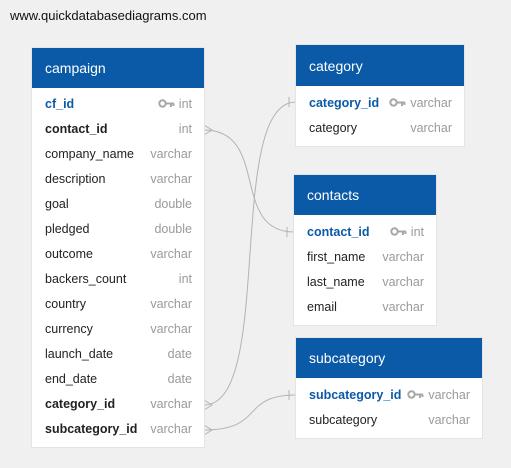 The image size is (511, 468). I want to click on field-row: cf_id int, so click(118, 103).